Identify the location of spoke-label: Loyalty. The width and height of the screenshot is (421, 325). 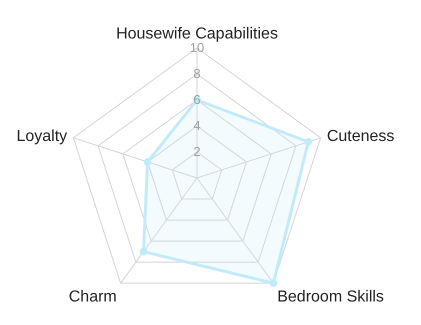
(42, 136).